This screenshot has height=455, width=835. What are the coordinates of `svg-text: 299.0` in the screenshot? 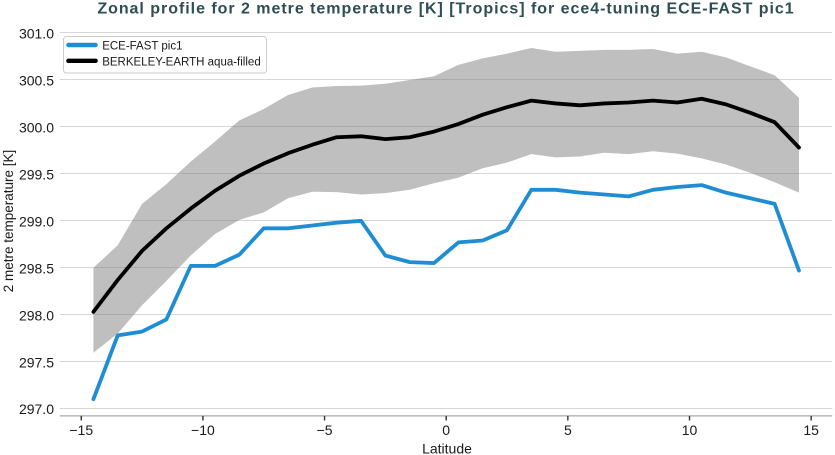 It's located at (36, 221).